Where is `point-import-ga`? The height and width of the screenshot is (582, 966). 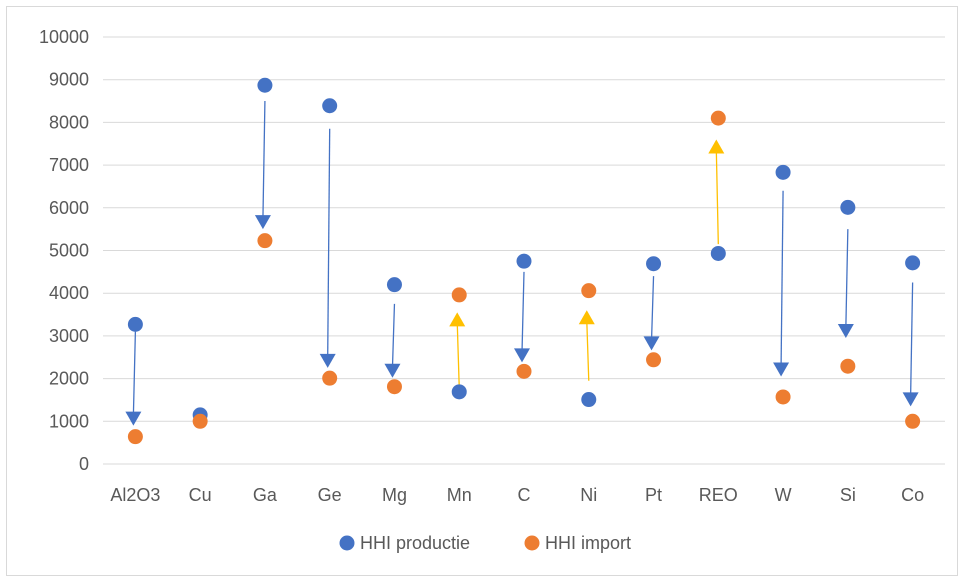
point-import-ga is located at coordinates (265, 241).